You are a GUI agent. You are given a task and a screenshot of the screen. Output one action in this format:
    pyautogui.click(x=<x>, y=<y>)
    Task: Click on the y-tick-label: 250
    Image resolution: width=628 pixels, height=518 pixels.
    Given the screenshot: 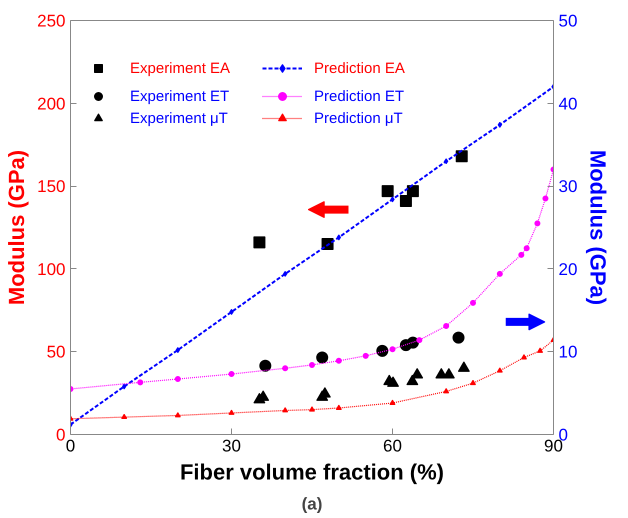 What is the action you would take?
    pyautogui.click(x=51, y=21)
    